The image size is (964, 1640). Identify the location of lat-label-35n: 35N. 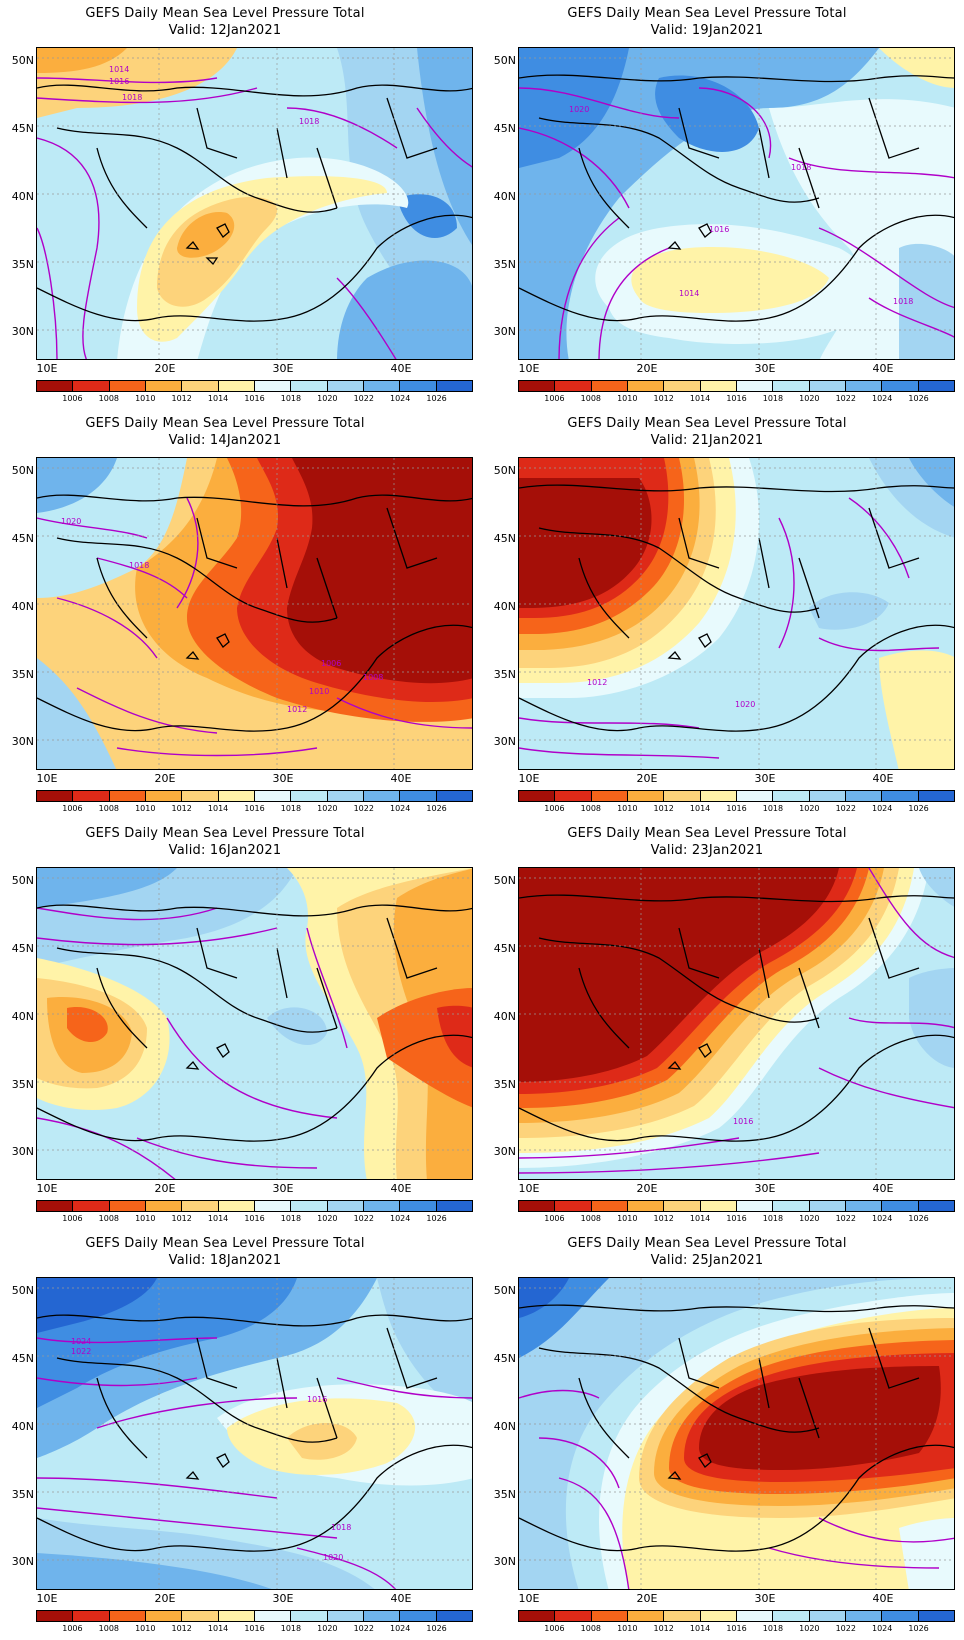
(504, 1084).